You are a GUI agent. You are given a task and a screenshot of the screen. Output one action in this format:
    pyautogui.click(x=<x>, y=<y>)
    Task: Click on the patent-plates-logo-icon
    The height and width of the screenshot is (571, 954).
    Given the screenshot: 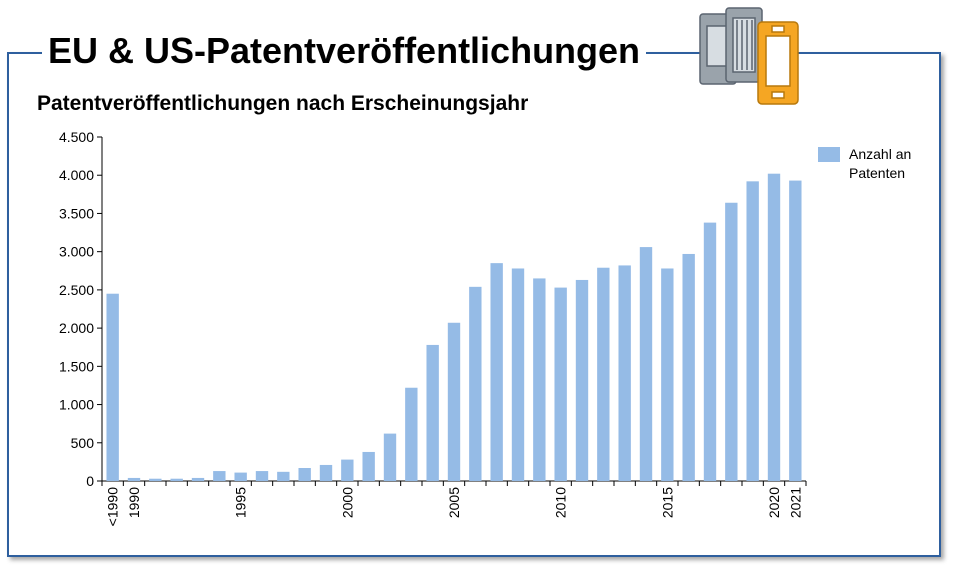 What is the action you would take?
    pyautogui.click(x=749, y=56)
    